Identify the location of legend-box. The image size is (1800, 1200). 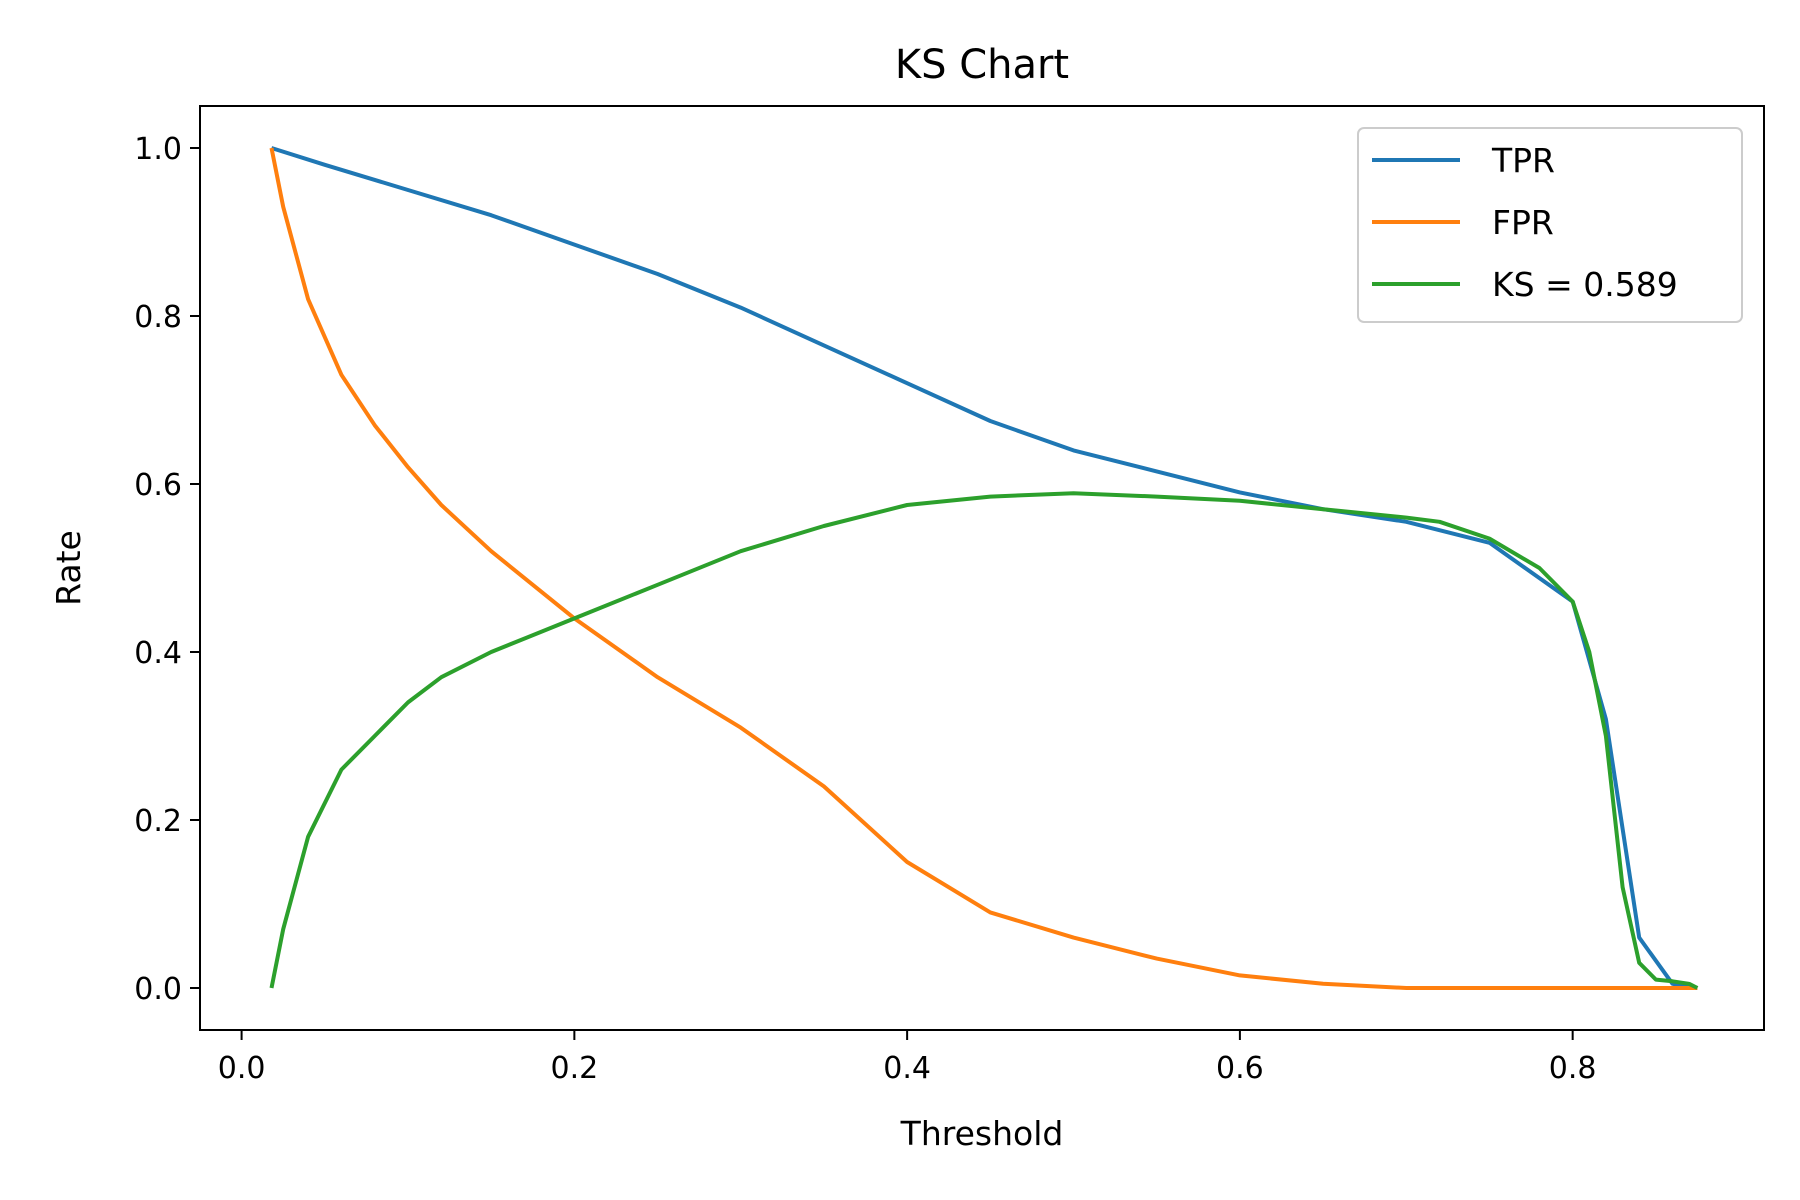
(1550, 225).